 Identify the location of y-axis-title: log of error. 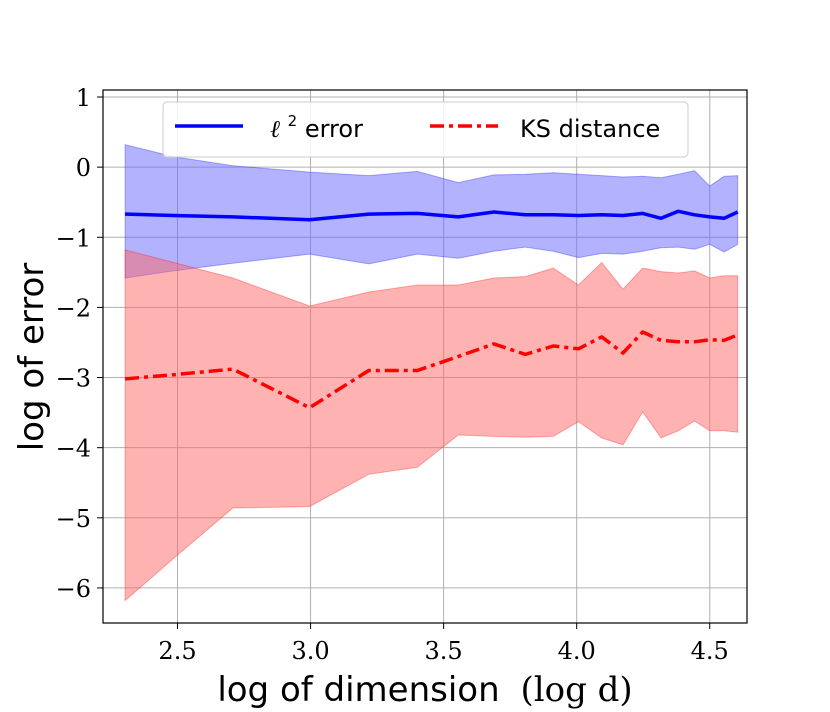
(32, 357).